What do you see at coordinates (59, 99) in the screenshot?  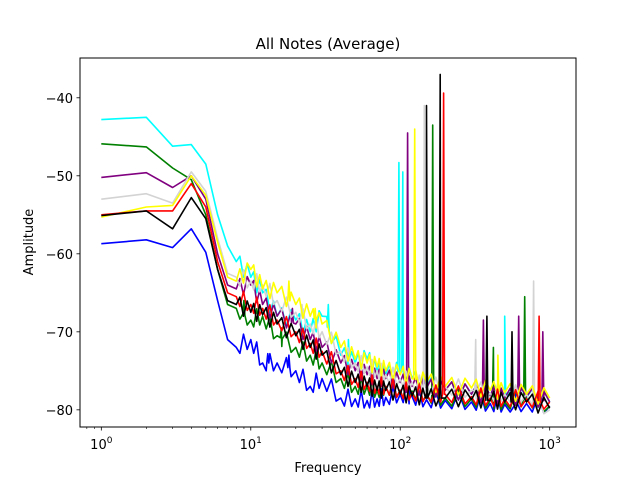 I see `y-tick-label: −40` at bounding box center [59, 99].